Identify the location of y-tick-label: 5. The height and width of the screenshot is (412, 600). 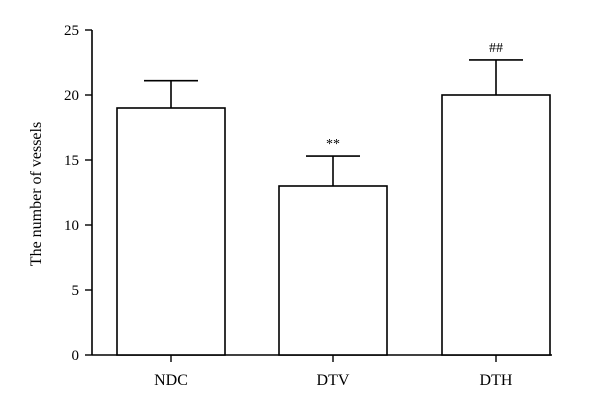
(76, 291).